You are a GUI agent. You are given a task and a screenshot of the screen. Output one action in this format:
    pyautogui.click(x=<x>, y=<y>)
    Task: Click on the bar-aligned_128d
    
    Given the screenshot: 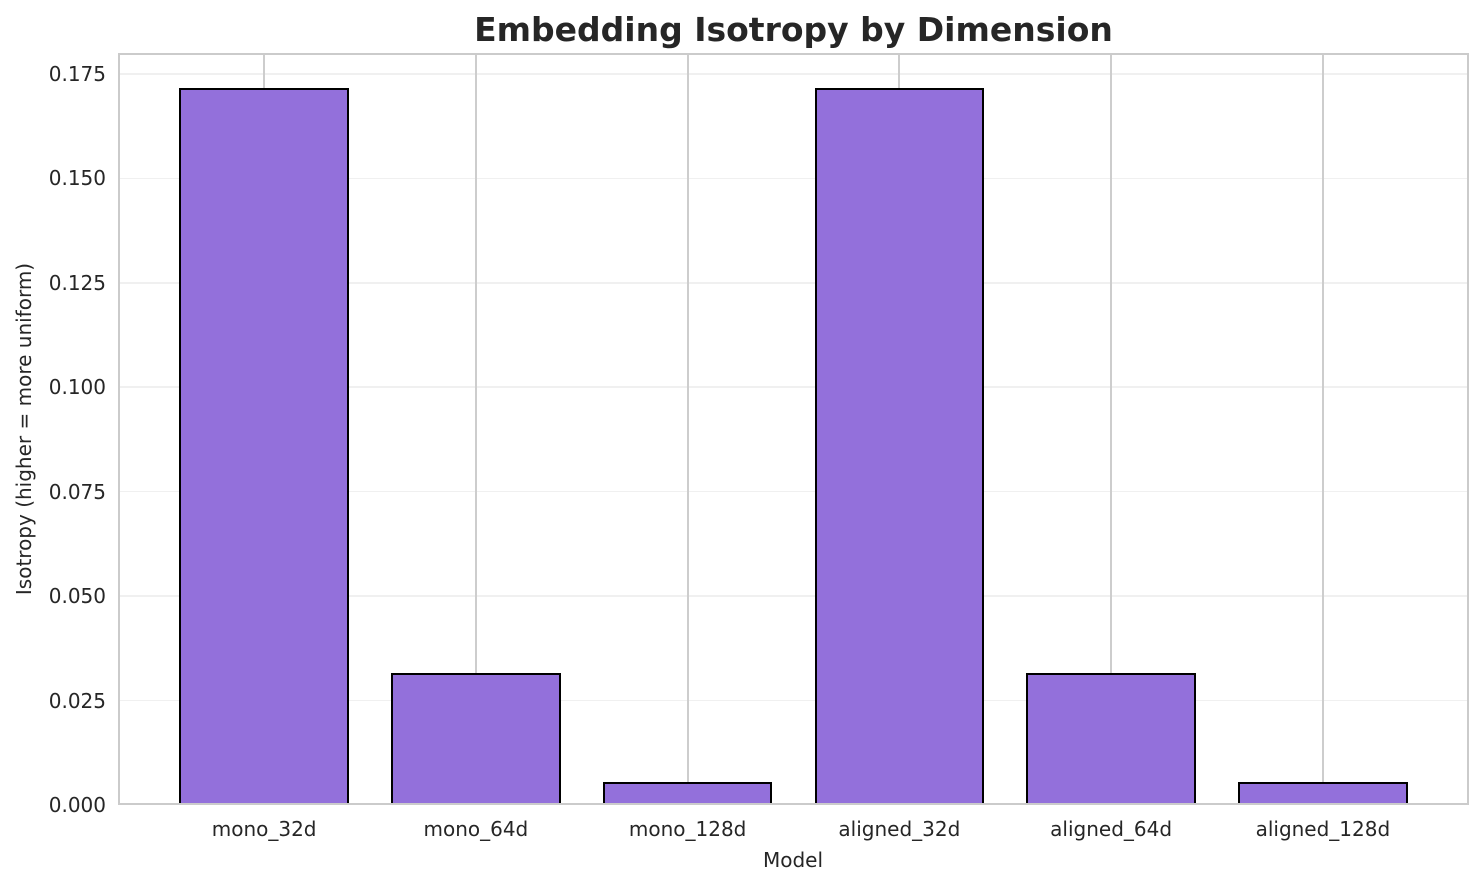 What is the action you would take?
    pyautogui.click(x=1323, y=793)
    